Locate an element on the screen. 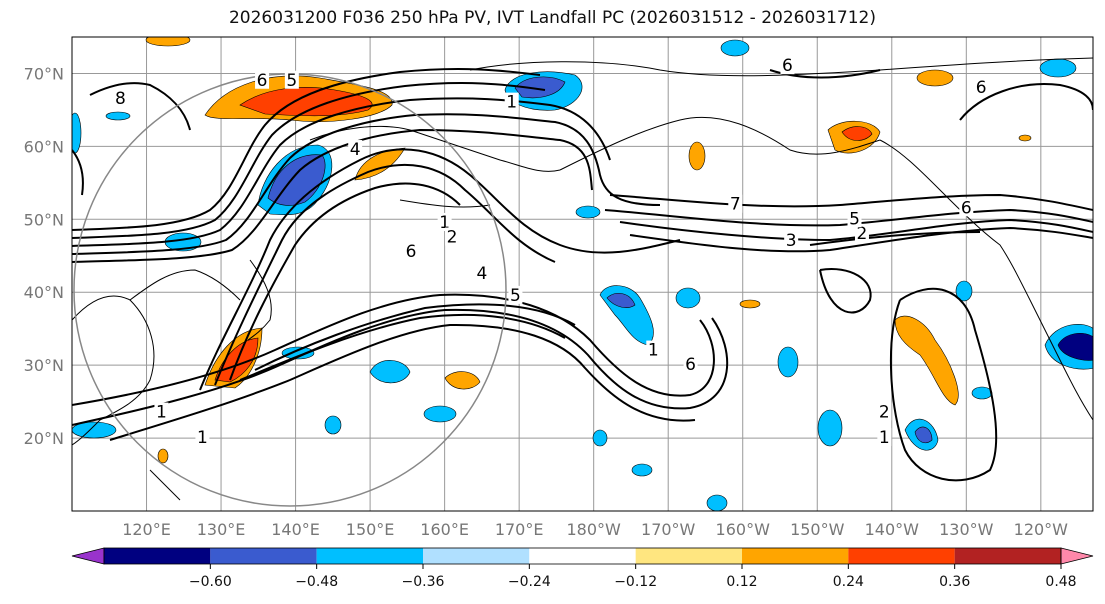  colorbar-tick-label: −0.60 is located at coordinates (210, 582).